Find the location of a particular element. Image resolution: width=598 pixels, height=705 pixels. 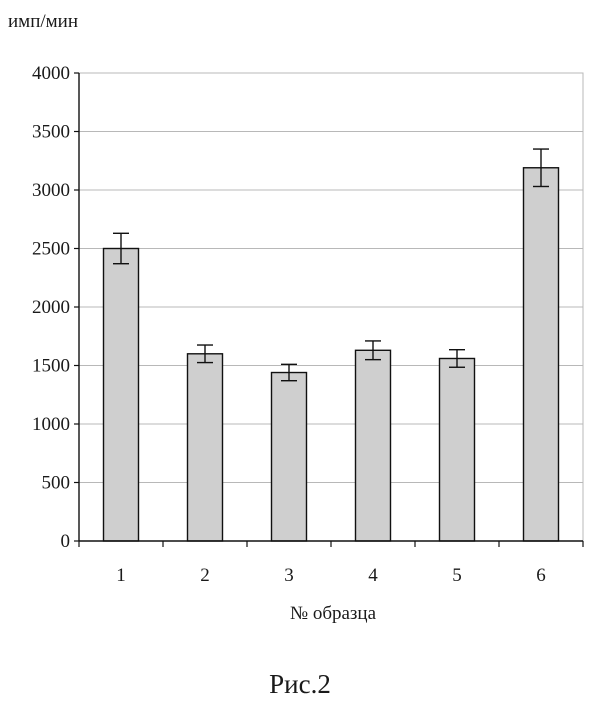

y-axis-label: имп/мин is located at coordinates (43, 21).